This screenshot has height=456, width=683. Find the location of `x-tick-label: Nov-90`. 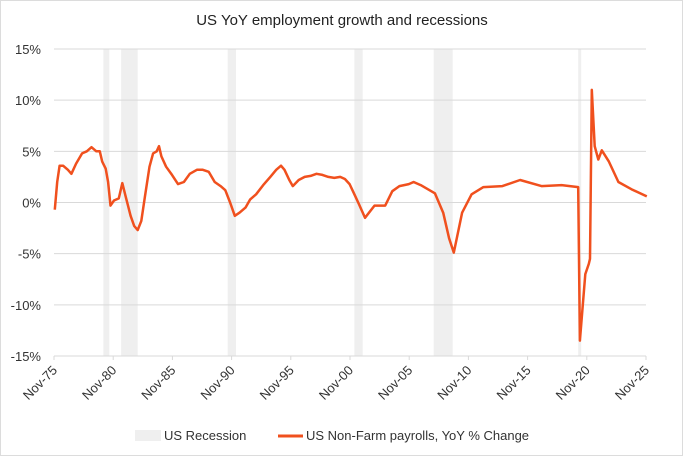

x-tick-label: Nov-90 is located at coordinates (217, 383).